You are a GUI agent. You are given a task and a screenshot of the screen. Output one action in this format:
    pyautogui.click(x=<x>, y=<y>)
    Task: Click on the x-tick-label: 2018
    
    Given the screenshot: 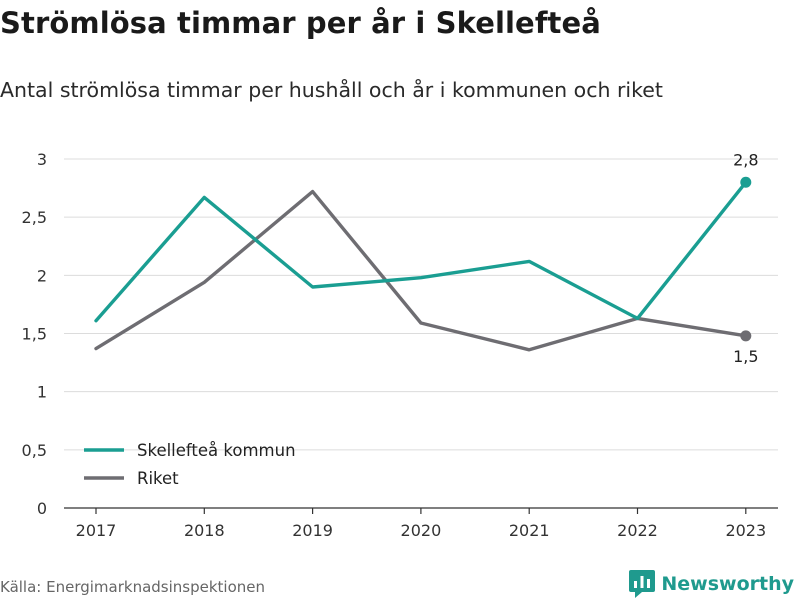 What is the action you would take?
    pyautogui.click(x=204, y=530)
    